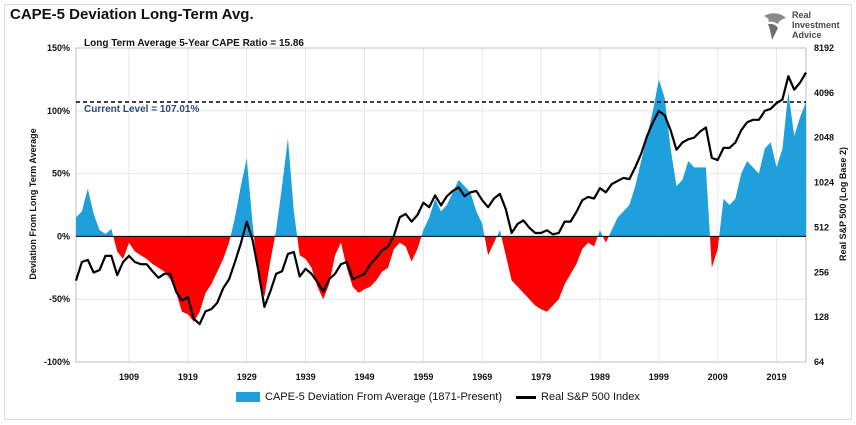 The image size is (856, 425). What do you see at coordinates (821, 317) in the screenshot?
I see `right-tick-label-128: 128` at bounding box center [821, 317].